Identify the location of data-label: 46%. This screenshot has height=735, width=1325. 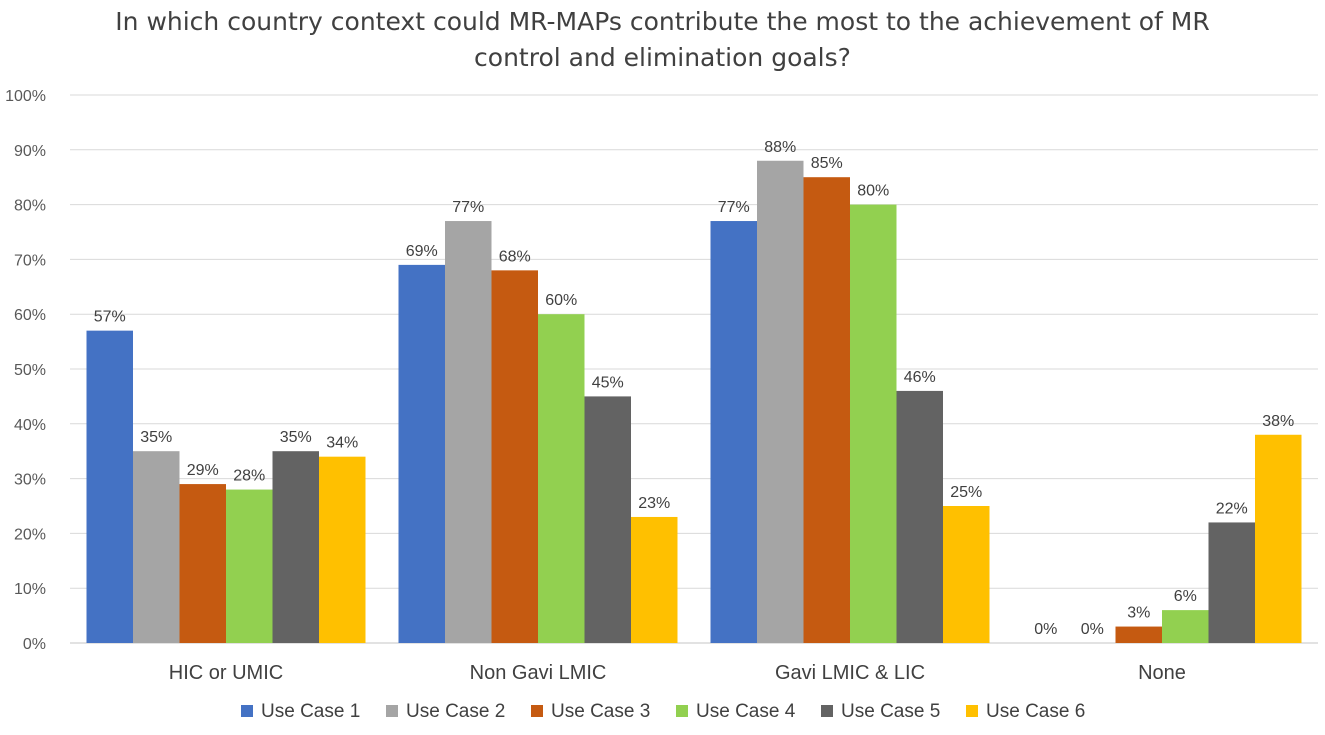
(920, 377).